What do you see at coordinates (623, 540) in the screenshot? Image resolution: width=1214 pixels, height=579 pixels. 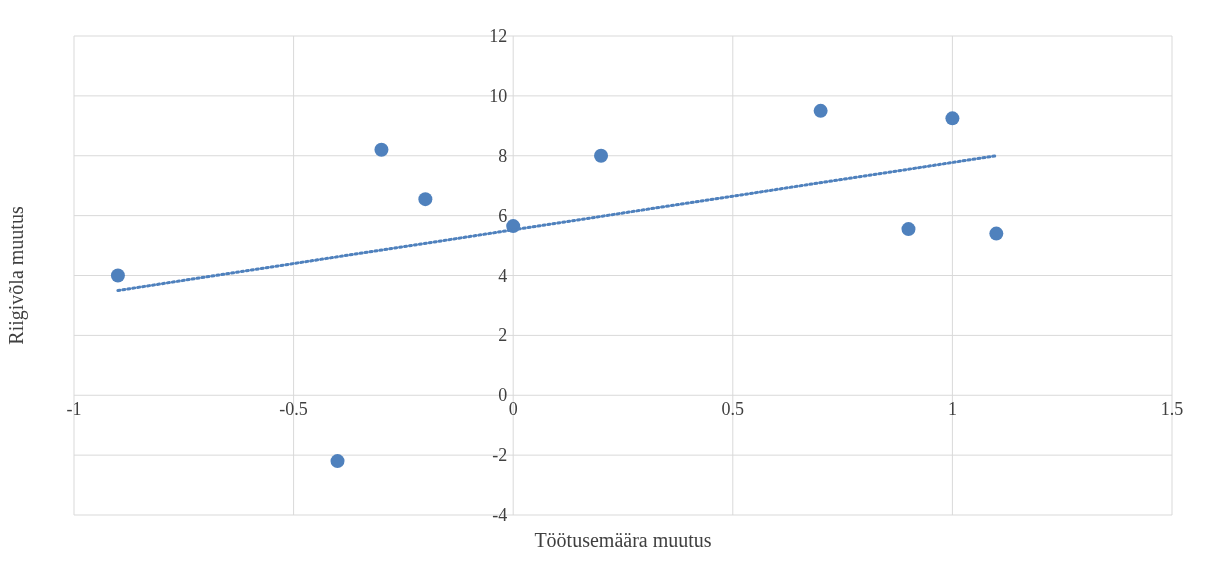 I see `x-axis-title: Töötusemäära muutus` at bounding box center [623, 540].